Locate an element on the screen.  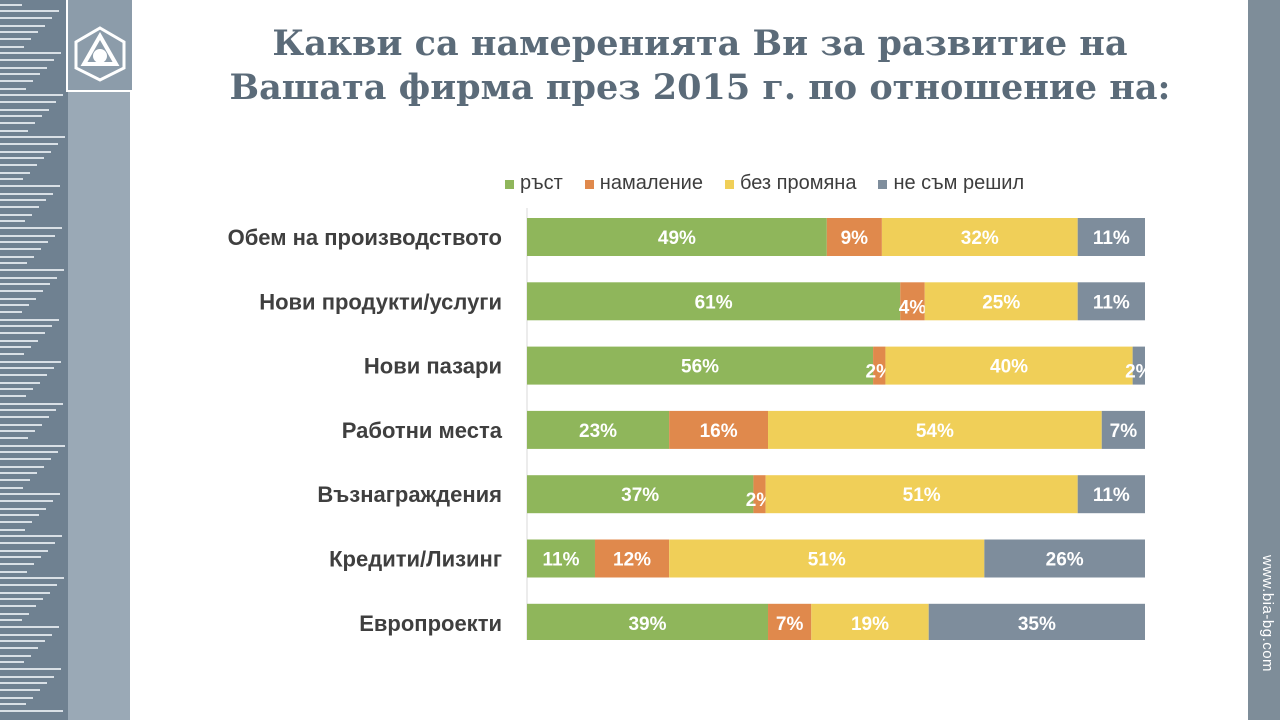
category-label: Възнаграждения is located at coordinates (409, 494).